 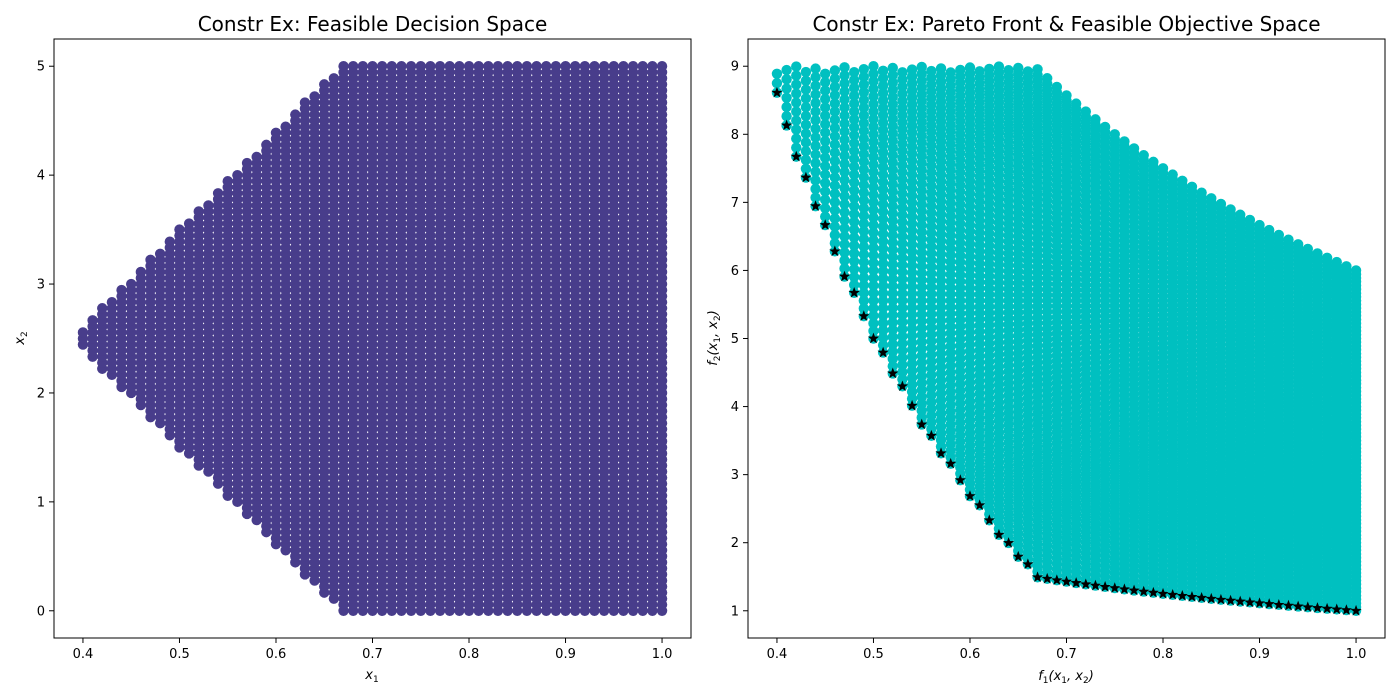 What do you see at coordinates (179, 654) in the screenshot?
I see `x-tick-label: 0.5` at bounding box center [179, 654].